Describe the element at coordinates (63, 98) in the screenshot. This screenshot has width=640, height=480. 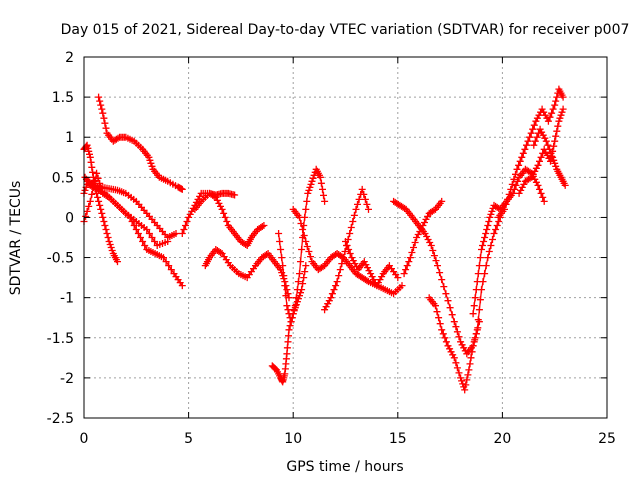
I see `y-tick-label: 1.5` at that location.